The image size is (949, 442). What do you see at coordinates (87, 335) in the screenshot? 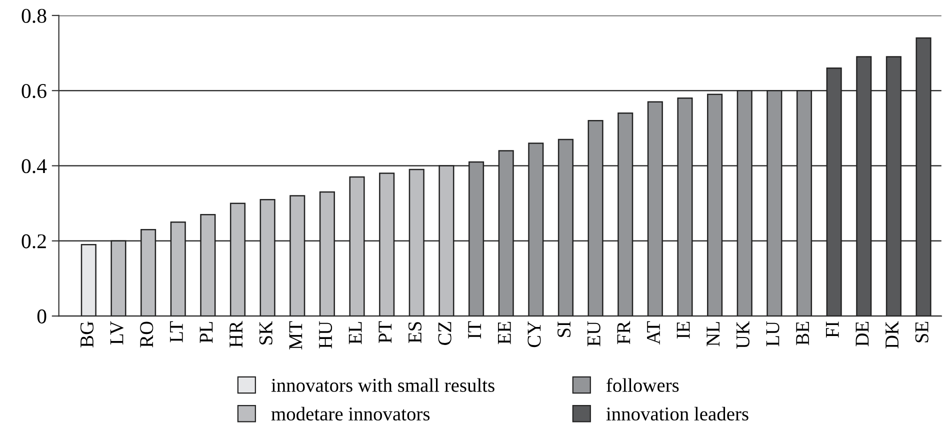
I see `x-tick-label: BG` at bounding box center [87, 335].